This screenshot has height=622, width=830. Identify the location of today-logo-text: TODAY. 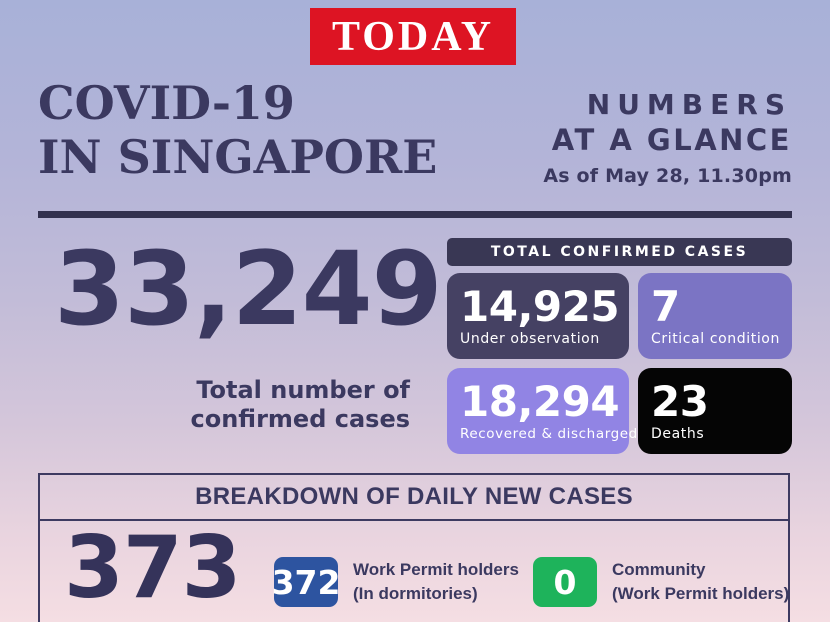
(413, 36).